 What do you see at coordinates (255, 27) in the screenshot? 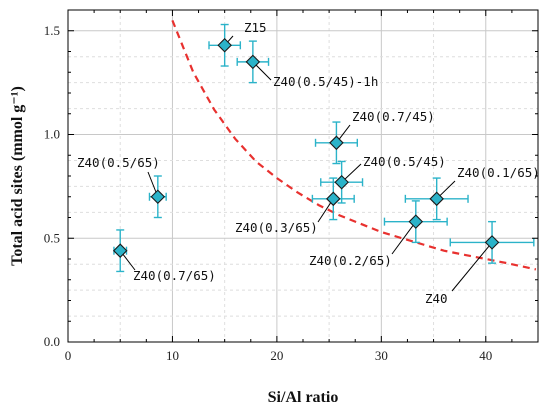
I see `point-label: Z15` at bounding box center [255, 27].